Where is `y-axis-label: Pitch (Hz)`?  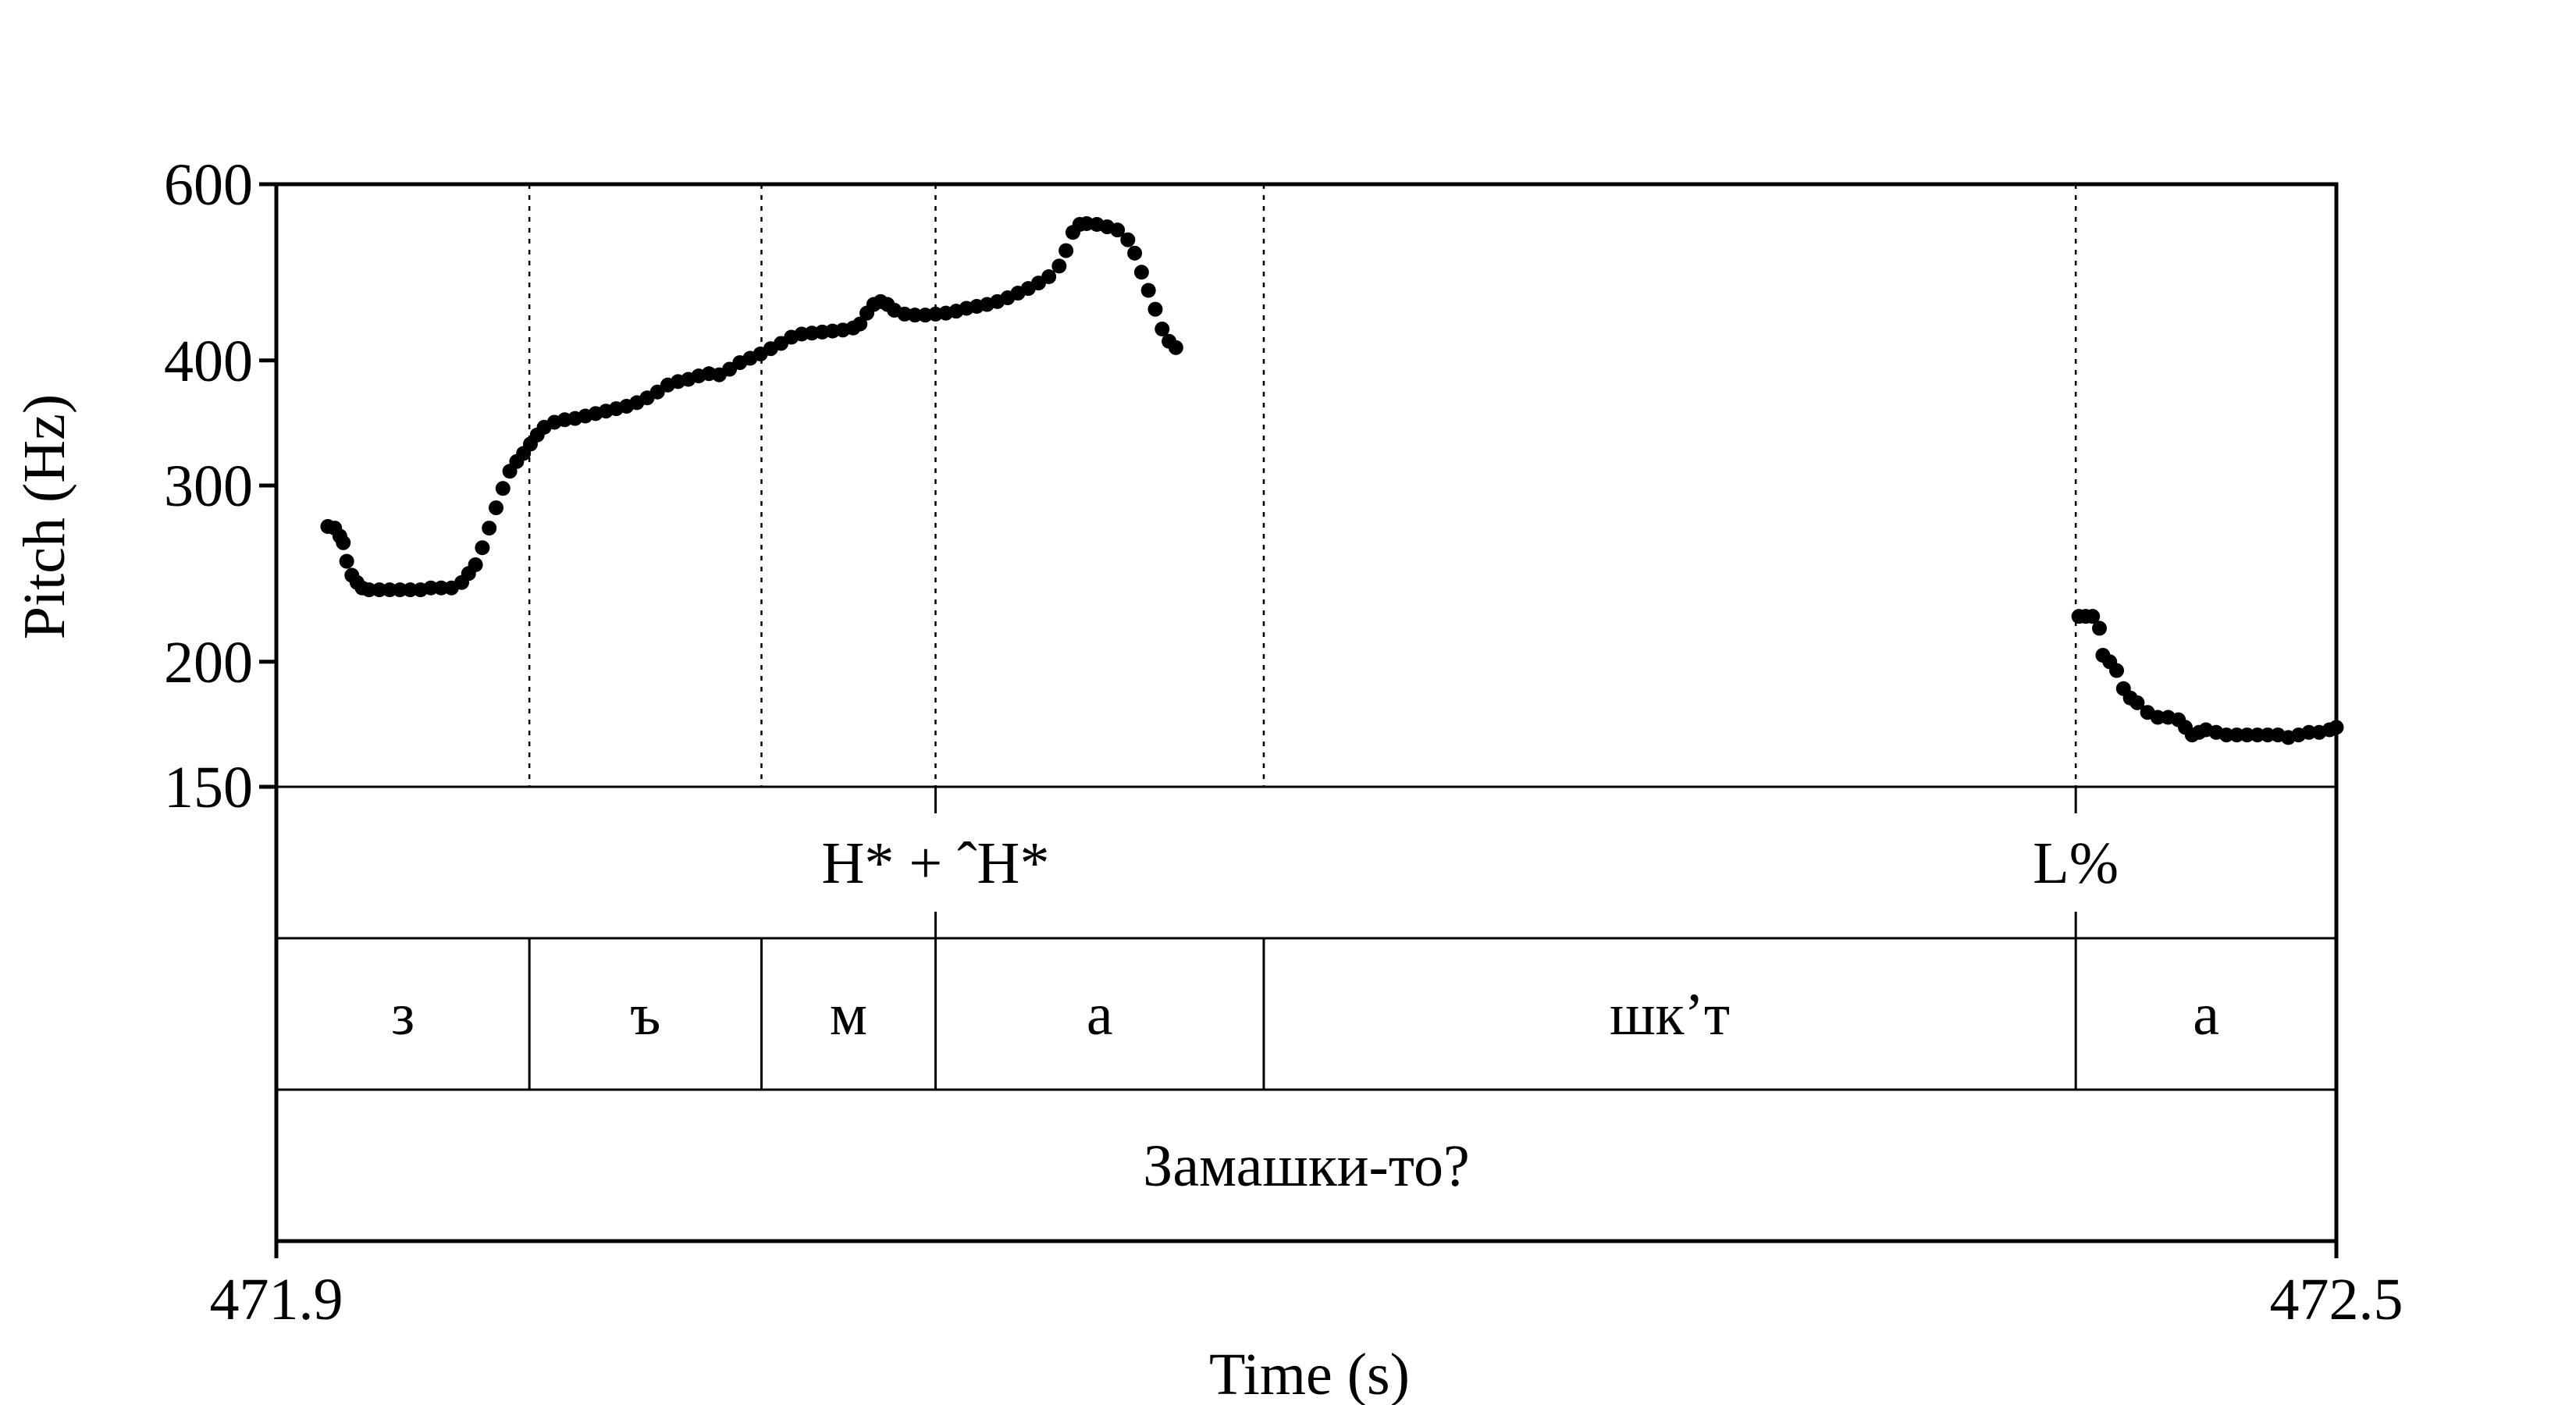 y-axis-label: Pitch (Hz) is located at coordinates (44, 516).